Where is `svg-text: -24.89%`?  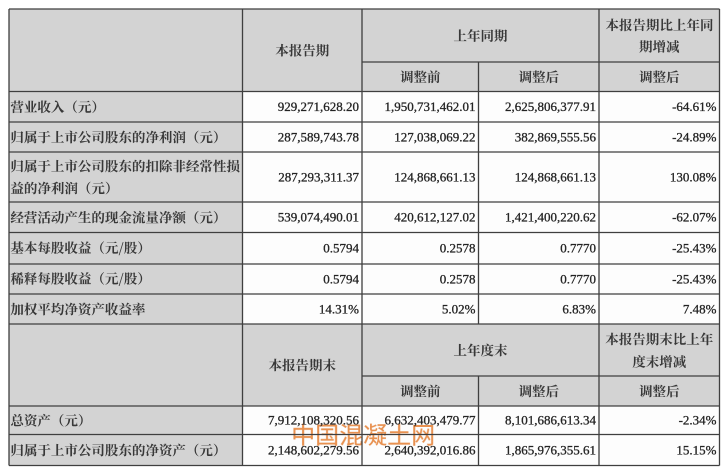
svg-text: -24.89% is located at coordinates (694, 136).